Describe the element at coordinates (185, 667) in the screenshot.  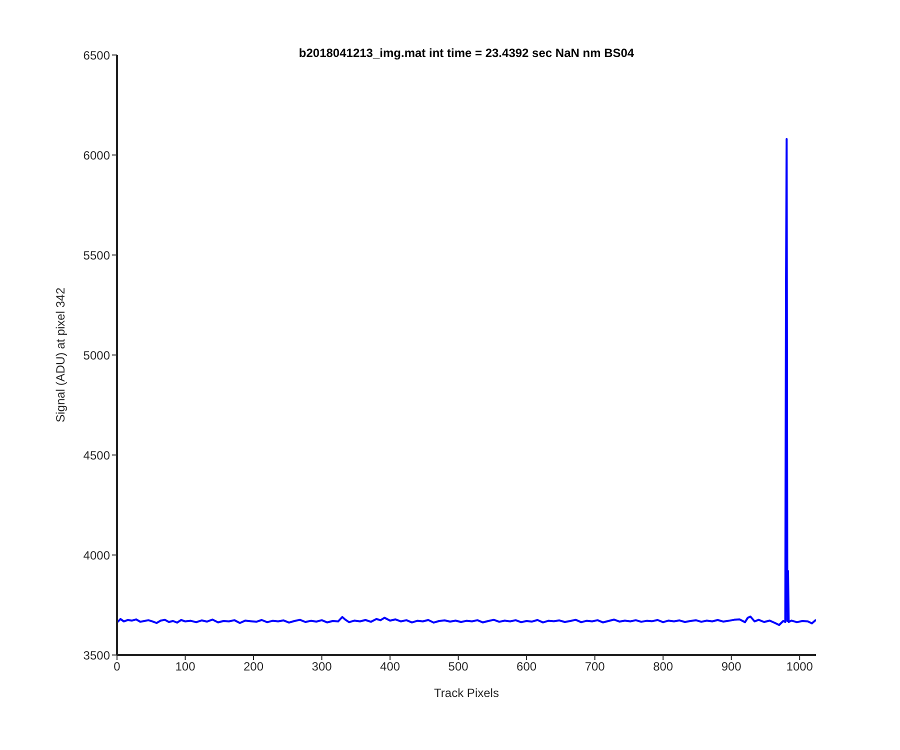
I see `x-tick-label: 100` at that location.